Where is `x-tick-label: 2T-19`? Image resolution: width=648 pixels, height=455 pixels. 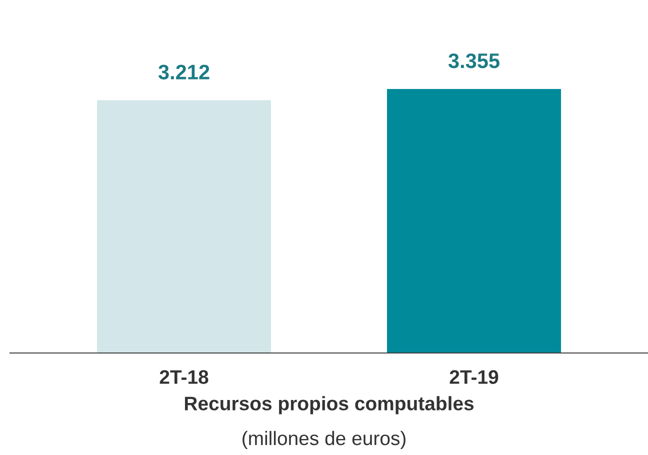
x-tick-label: 2T-19 is located at coordinates (474, 377).